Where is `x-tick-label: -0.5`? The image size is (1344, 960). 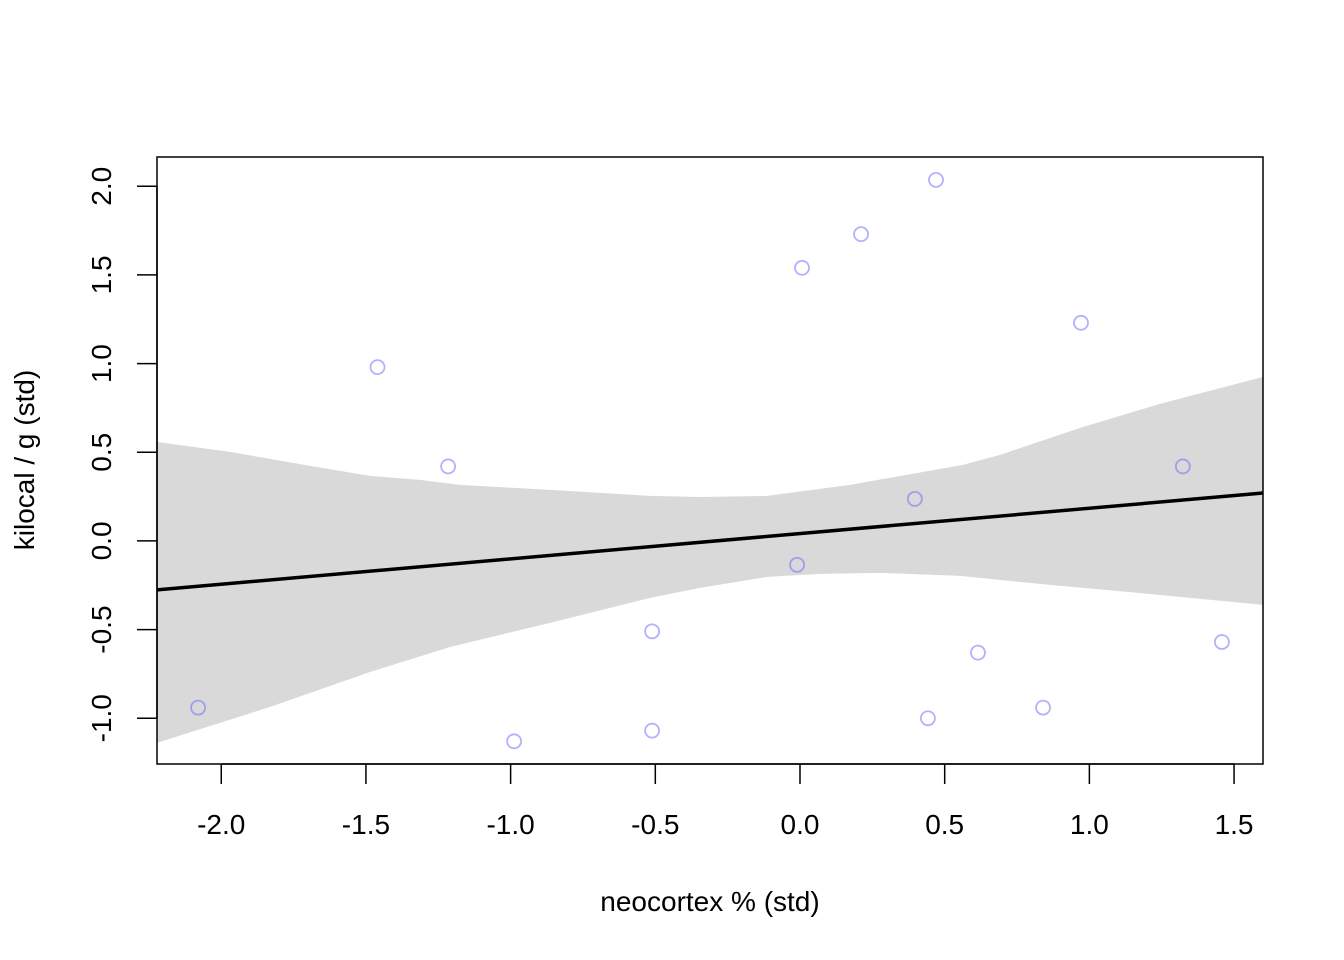 x-tick-label: -0.5 is located at coordinates (655, 824).